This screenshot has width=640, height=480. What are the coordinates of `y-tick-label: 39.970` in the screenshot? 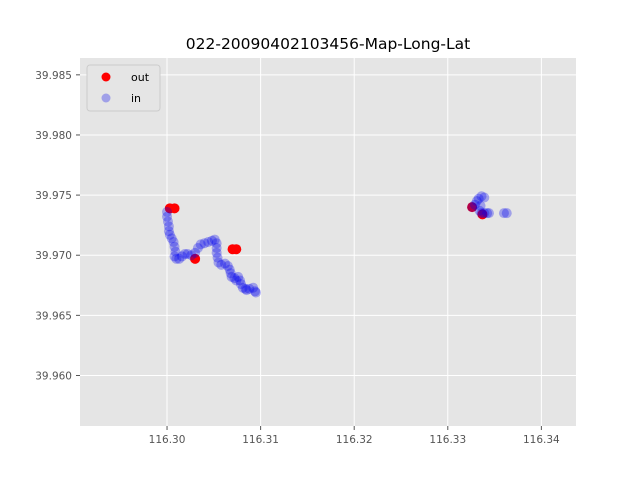 It's located at (53, 256).